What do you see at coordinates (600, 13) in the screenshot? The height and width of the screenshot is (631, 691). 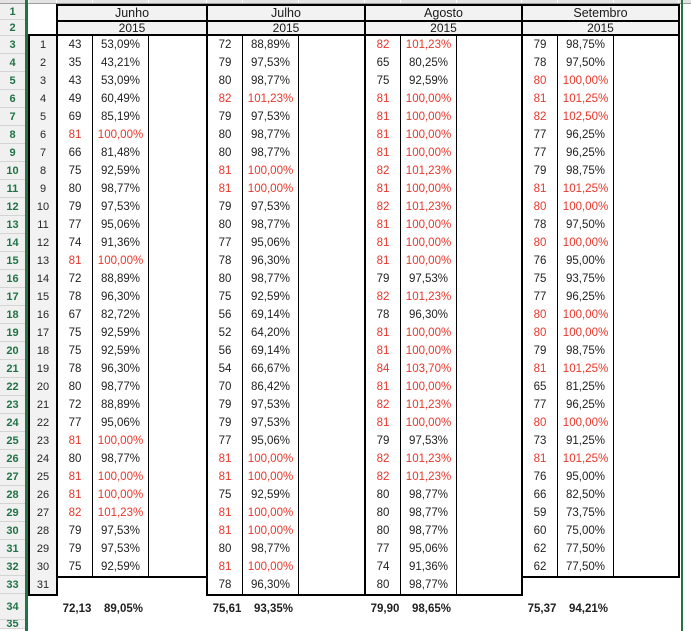 I see `month-header: Setembro` at bounding box center [600, 13].